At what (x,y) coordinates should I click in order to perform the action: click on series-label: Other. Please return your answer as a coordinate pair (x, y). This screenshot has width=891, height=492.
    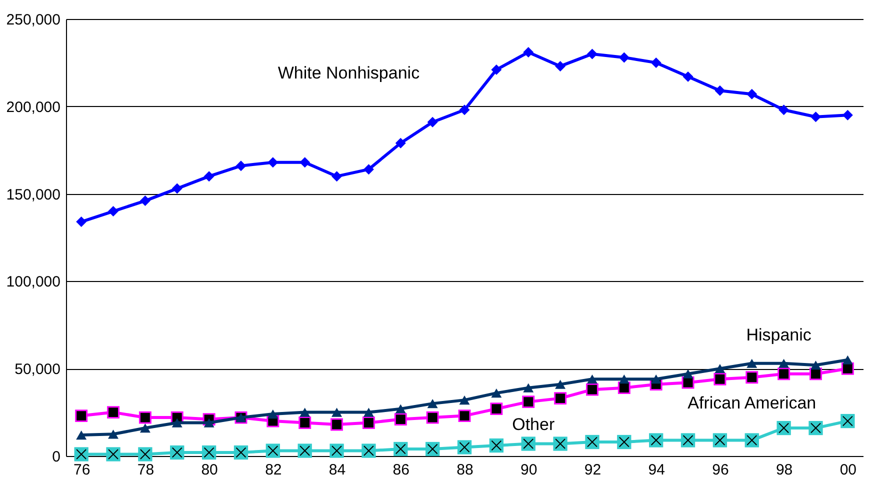
    Looking at the image, I should click on (533, 424).